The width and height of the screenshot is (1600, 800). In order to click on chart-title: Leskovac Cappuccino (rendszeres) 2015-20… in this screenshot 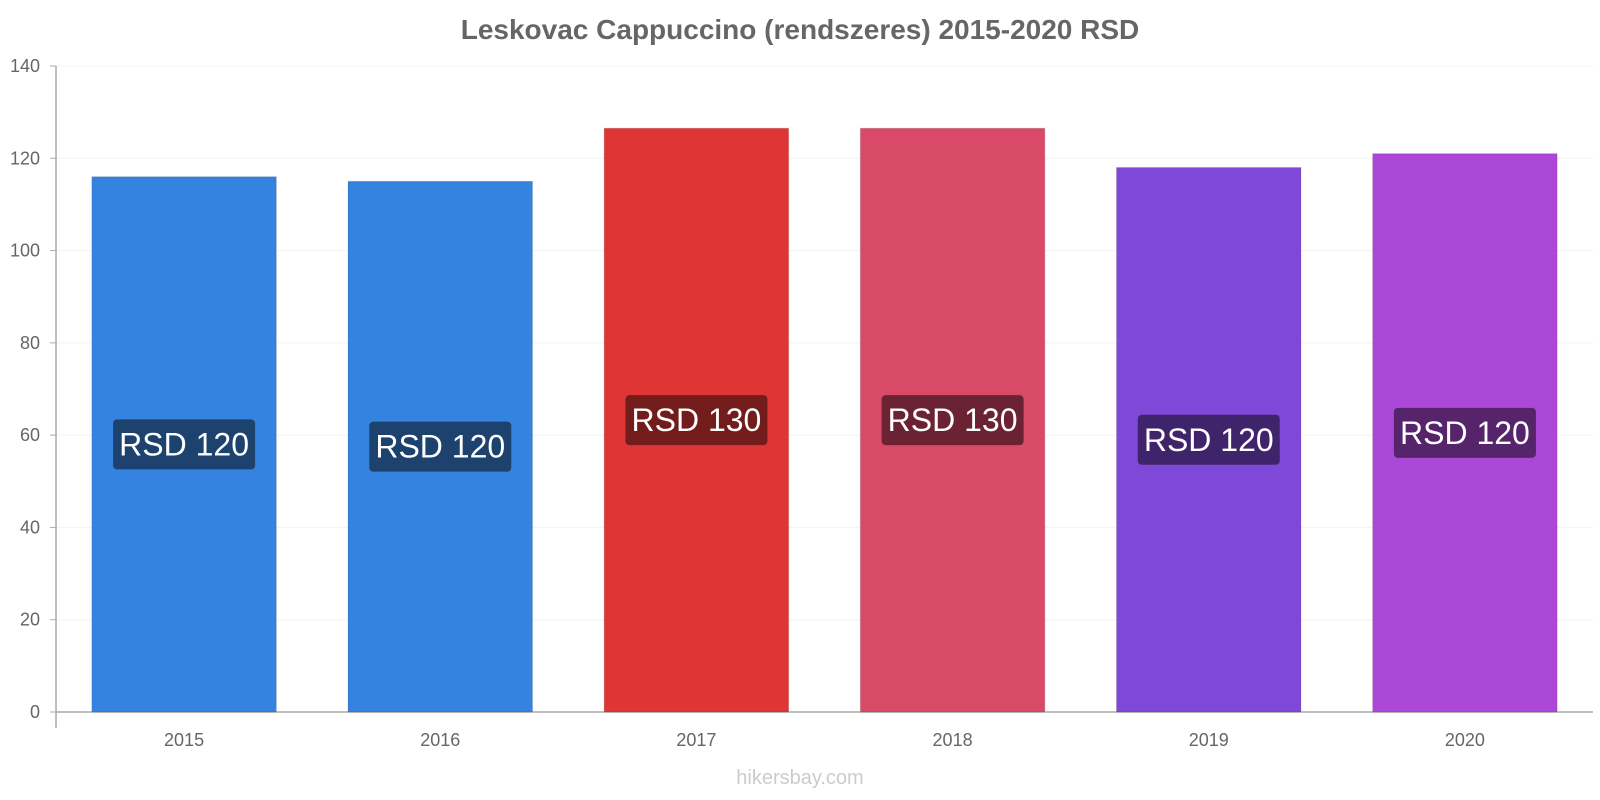, I will do `click(800, 29)`.